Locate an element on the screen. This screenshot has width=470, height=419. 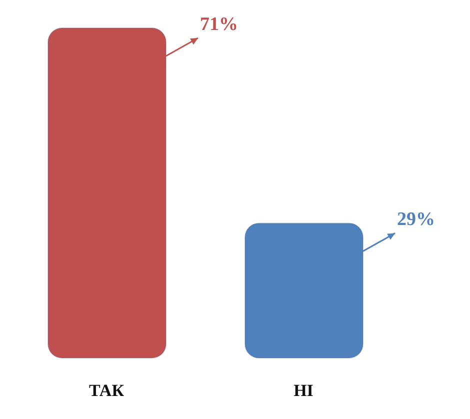
data-label: 71% is located at coordinates (219, 24).